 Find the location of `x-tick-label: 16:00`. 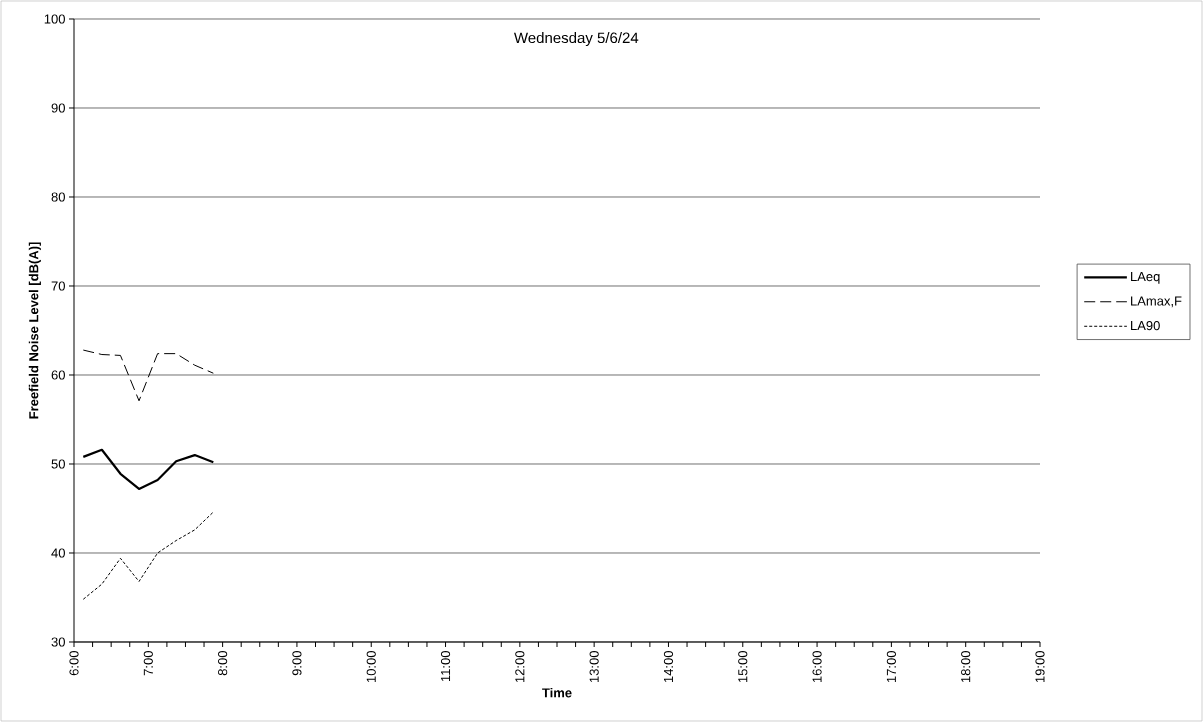

x-tick-label: 16:00 is located at coordinates (817, 667).